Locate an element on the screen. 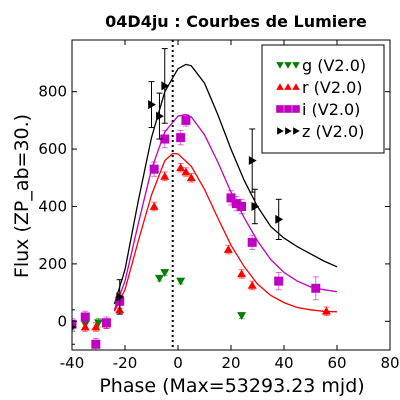 The image size is (400, 400). legend-entry-1: r (V2.0) is located at coordinates (319, 87).